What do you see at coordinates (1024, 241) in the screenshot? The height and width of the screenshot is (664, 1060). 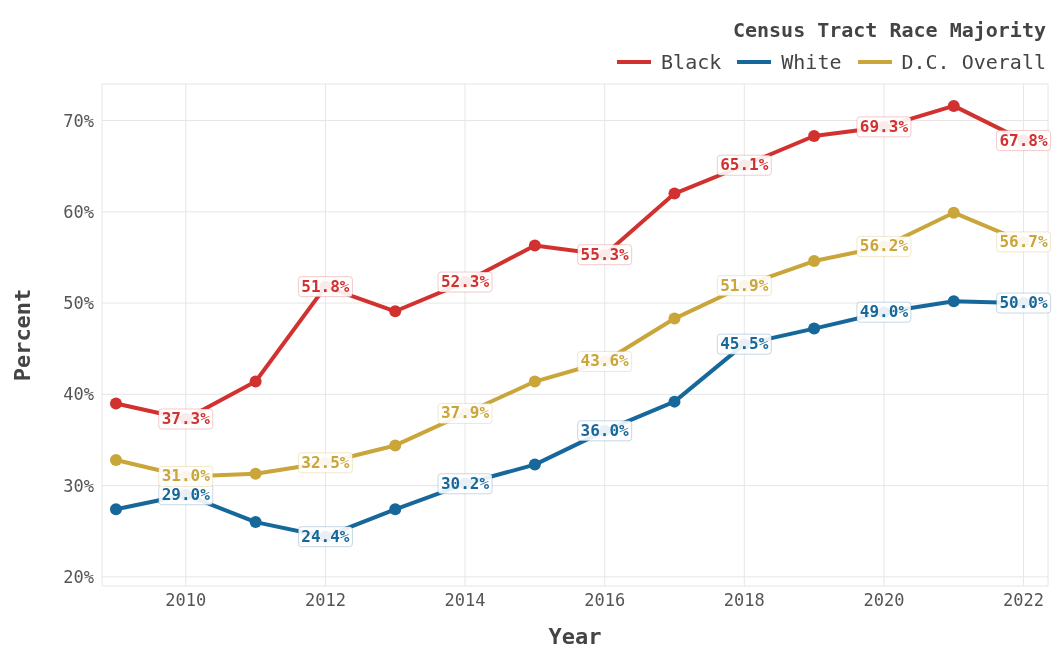 I see `data-label: 56.7%` at bounding box center [1024, 241].